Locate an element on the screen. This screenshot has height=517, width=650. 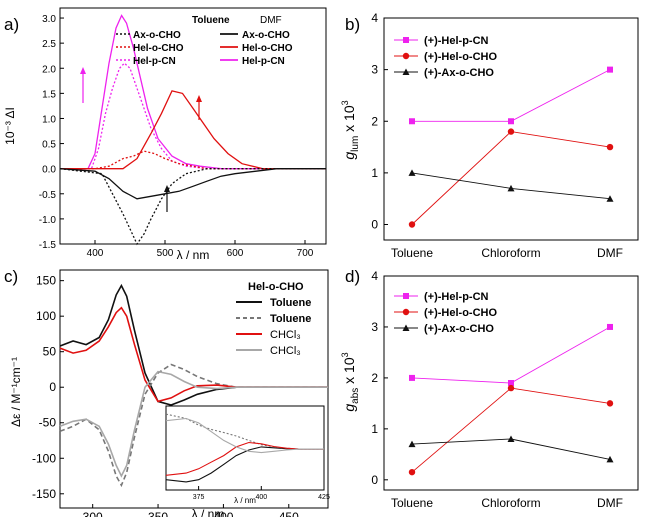
legend-hel-p-cn: (+)-Hel-p-CN is located at coordinates (456, 297).